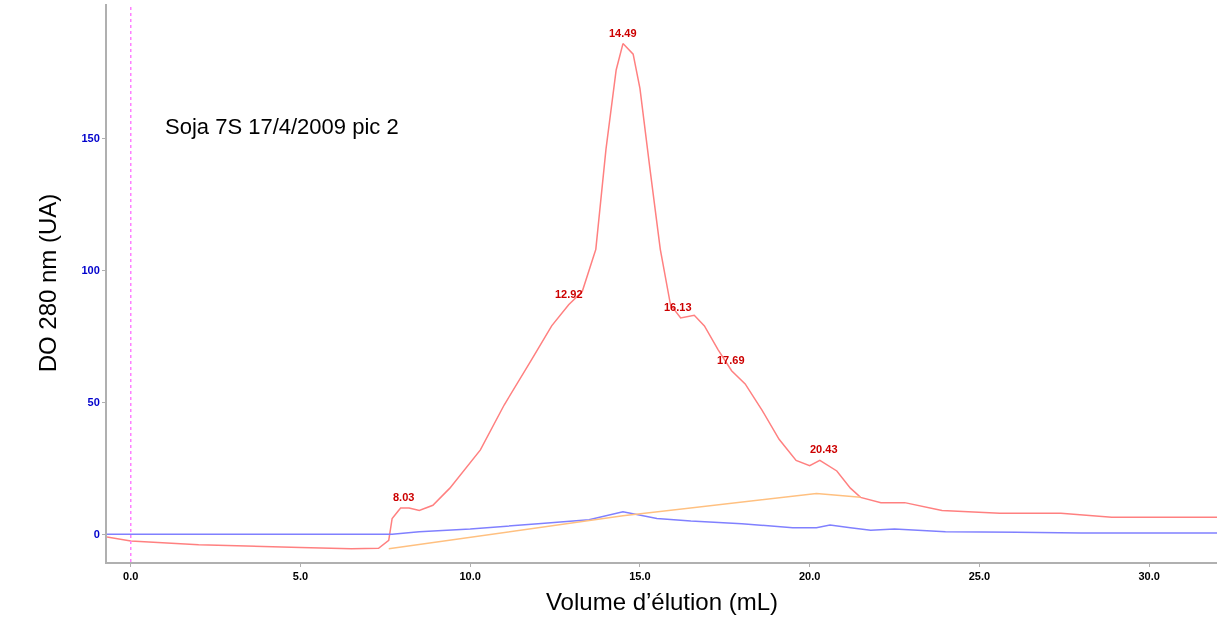  What do you see at coordinates (404, 497) in the screenshot?
I see `annotation: 8.03` at bounding box center [404, 497].